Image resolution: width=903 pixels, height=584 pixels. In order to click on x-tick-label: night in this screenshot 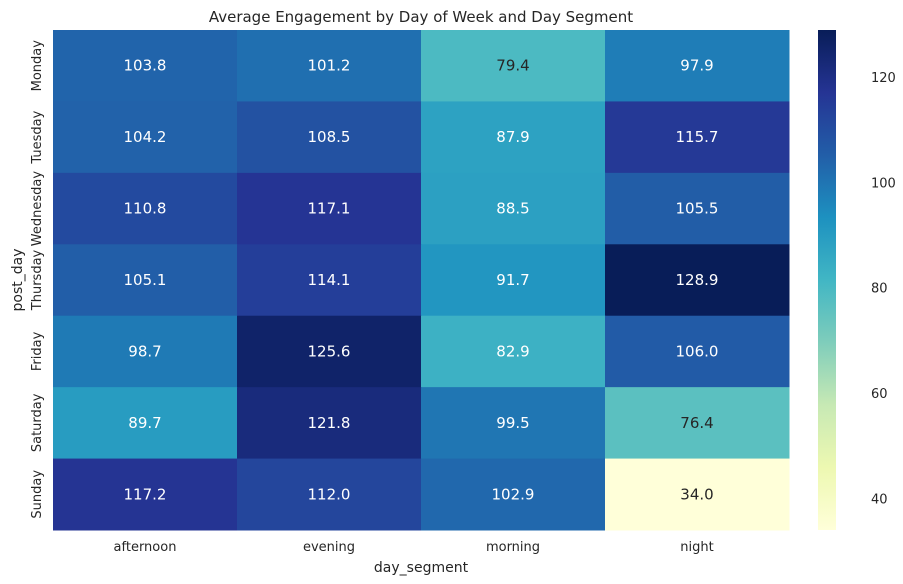, I will do `click(696, 547)`.